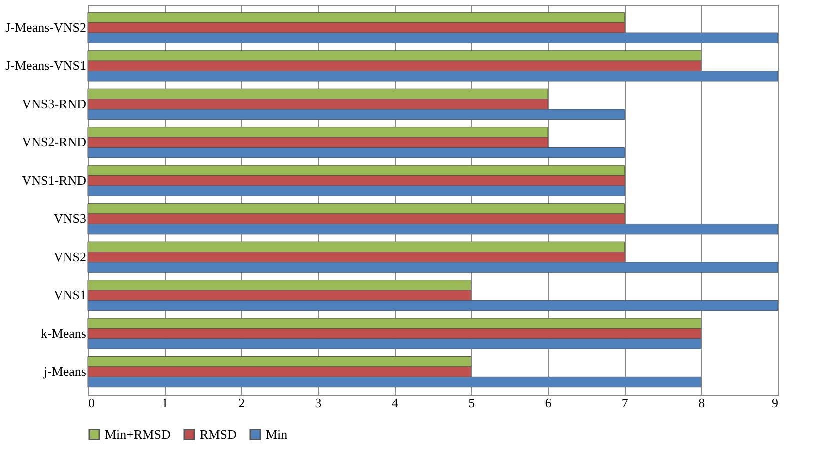 The height and width of the screenshot is (475, 829). I want to click on y-tick-label: VNS2-RND, so click(54, 142).